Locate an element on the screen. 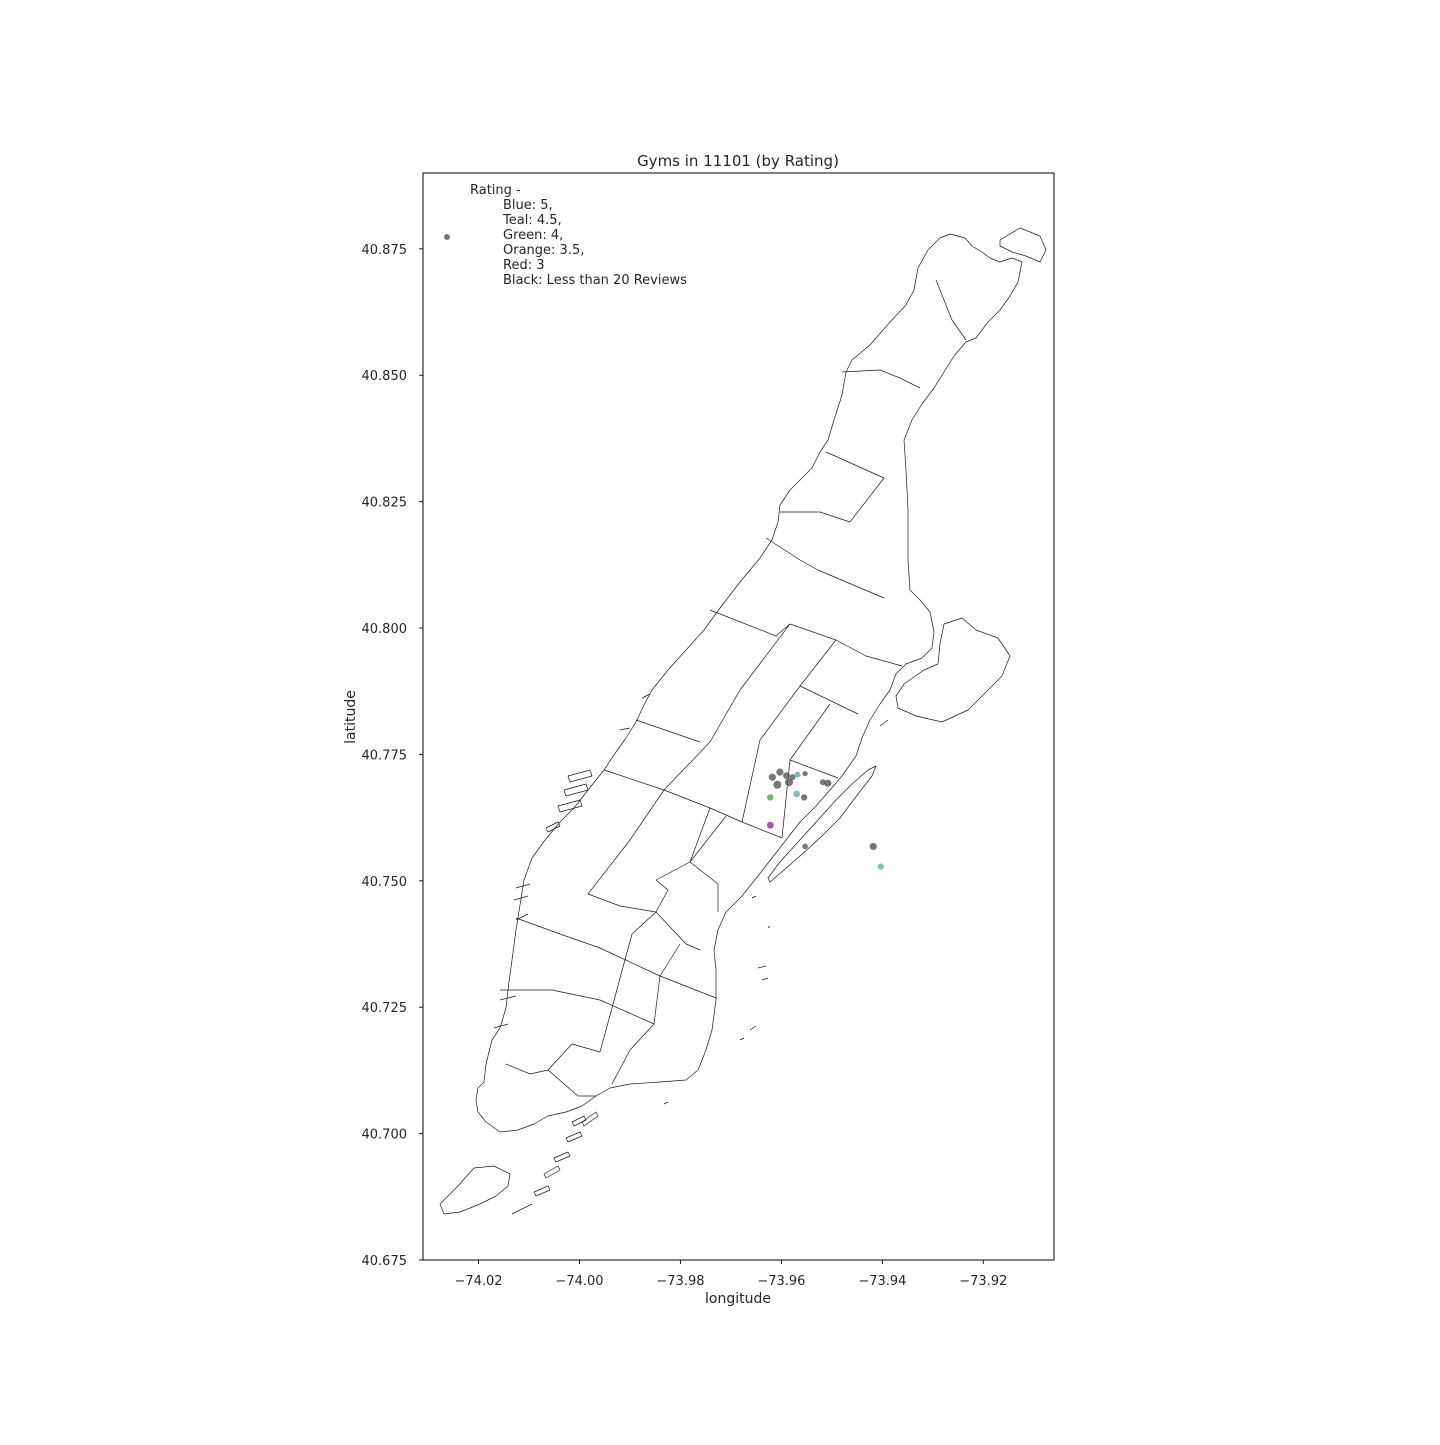 The height and width of the screenshot is (1445, 1440). legend-entry: Red: 3 is located at coordinates (523, 265).